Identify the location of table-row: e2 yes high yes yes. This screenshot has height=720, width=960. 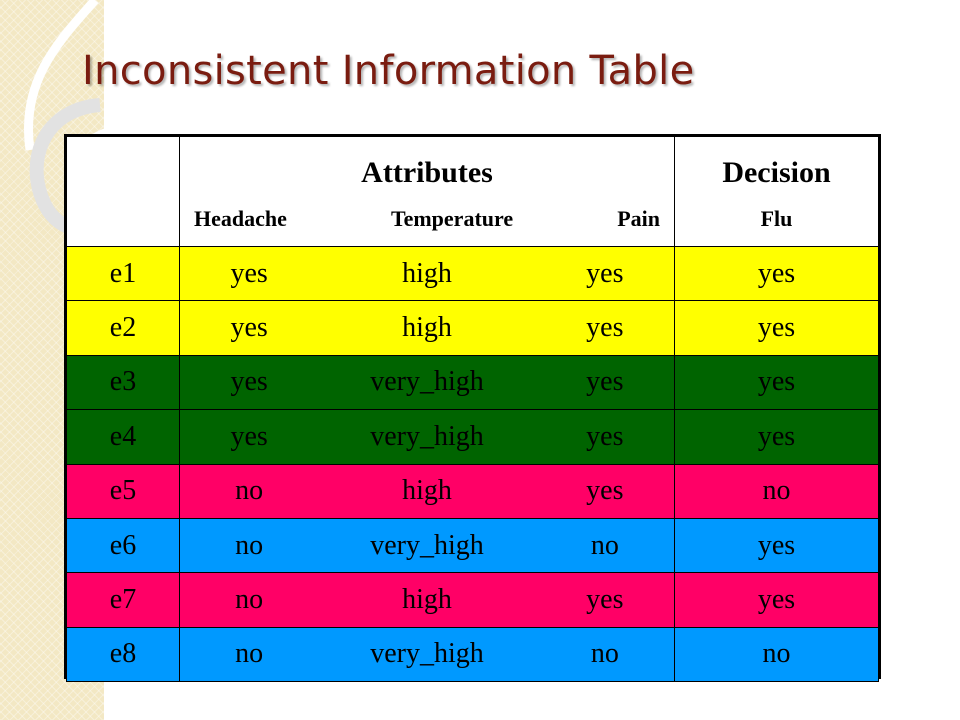
(472, 328).